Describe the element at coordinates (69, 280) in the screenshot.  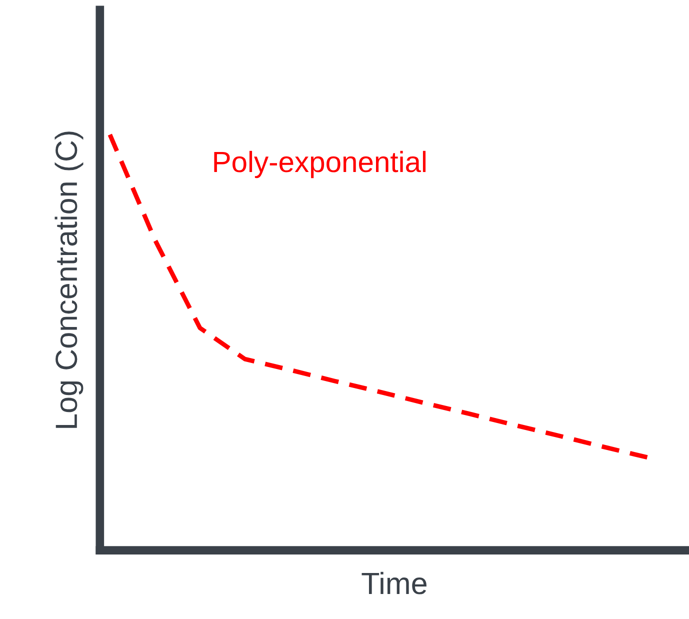
I see `y-axis-title: Log Concentration (C)` at that location.